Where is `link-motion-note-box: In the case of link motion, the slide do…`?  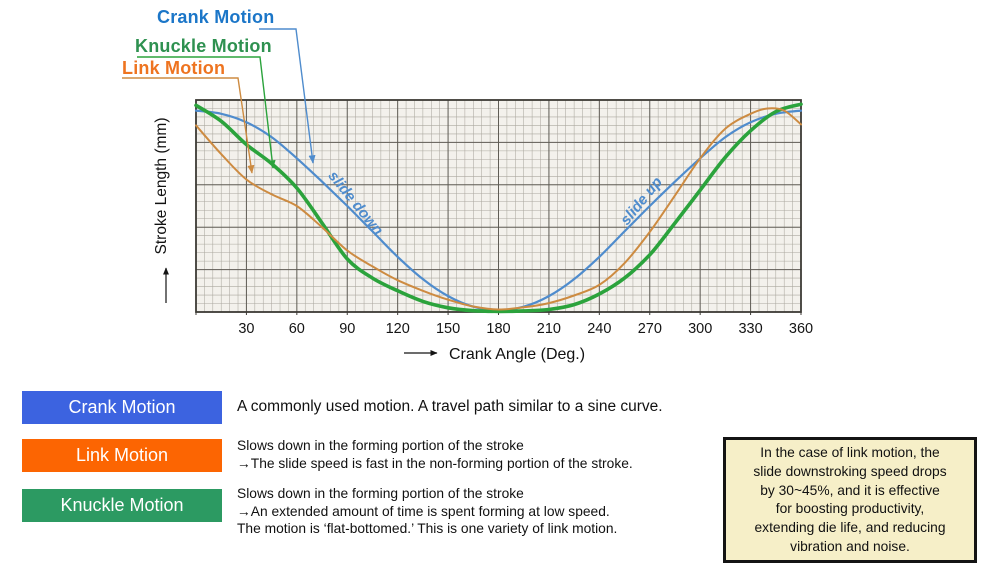
link-motion-note-box: In the case of link motion, the slide do… is located at coordinates (850, 500).